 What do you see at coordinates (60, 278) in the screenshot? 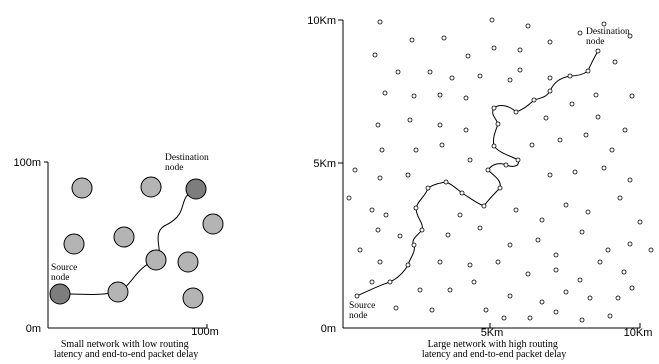
I see `small-source-label-line2: node` at bounding box center [60, 278].